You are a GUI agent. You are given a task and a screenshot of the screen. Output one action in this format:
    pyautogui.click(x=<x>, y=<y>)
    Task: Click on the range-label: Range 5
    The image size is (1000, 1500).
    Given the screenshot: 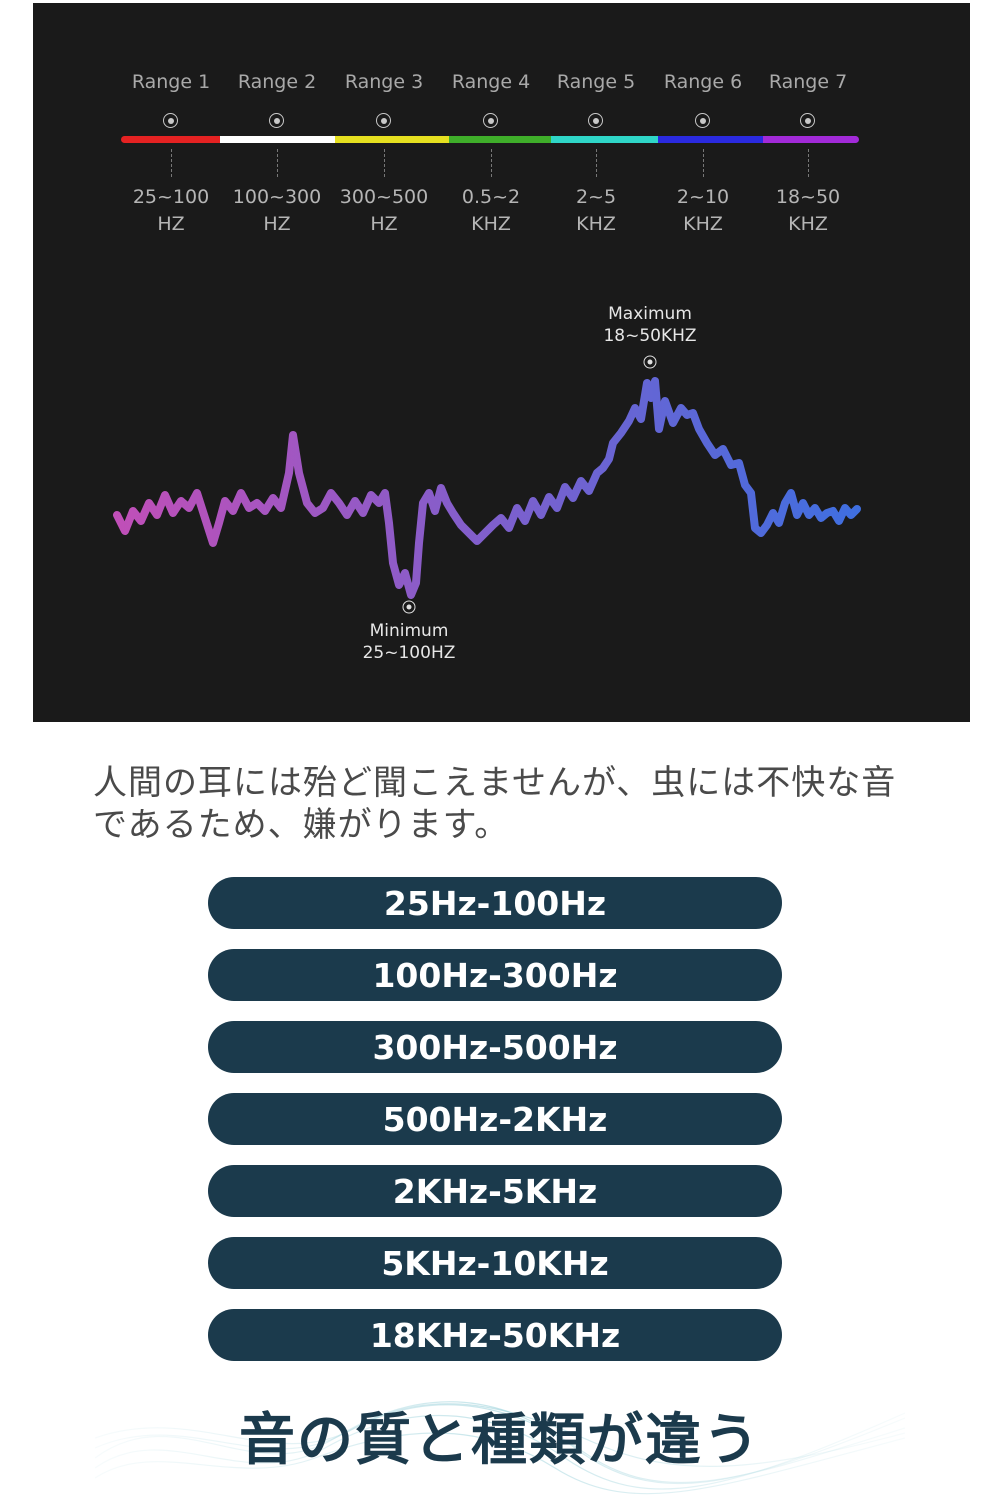 What is the action you would take?
    pyautogui.click(x=596, y=82)
    